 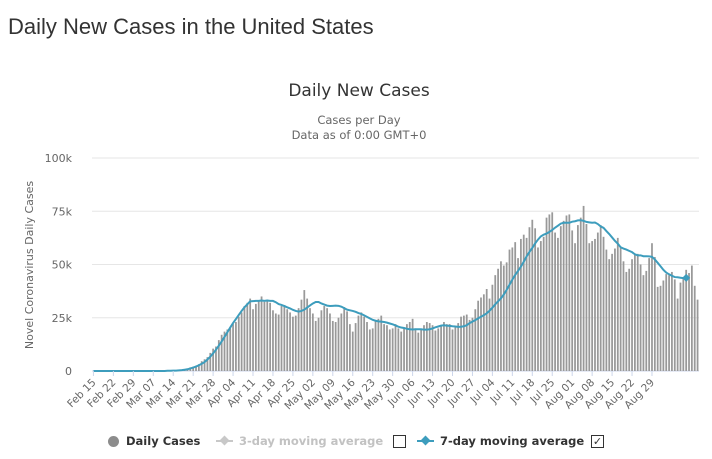 What do you see at coordinates (597, 441) in the screenshot?
I see `checkbox-7day-average: ✓` at bounding box center [597, 441].